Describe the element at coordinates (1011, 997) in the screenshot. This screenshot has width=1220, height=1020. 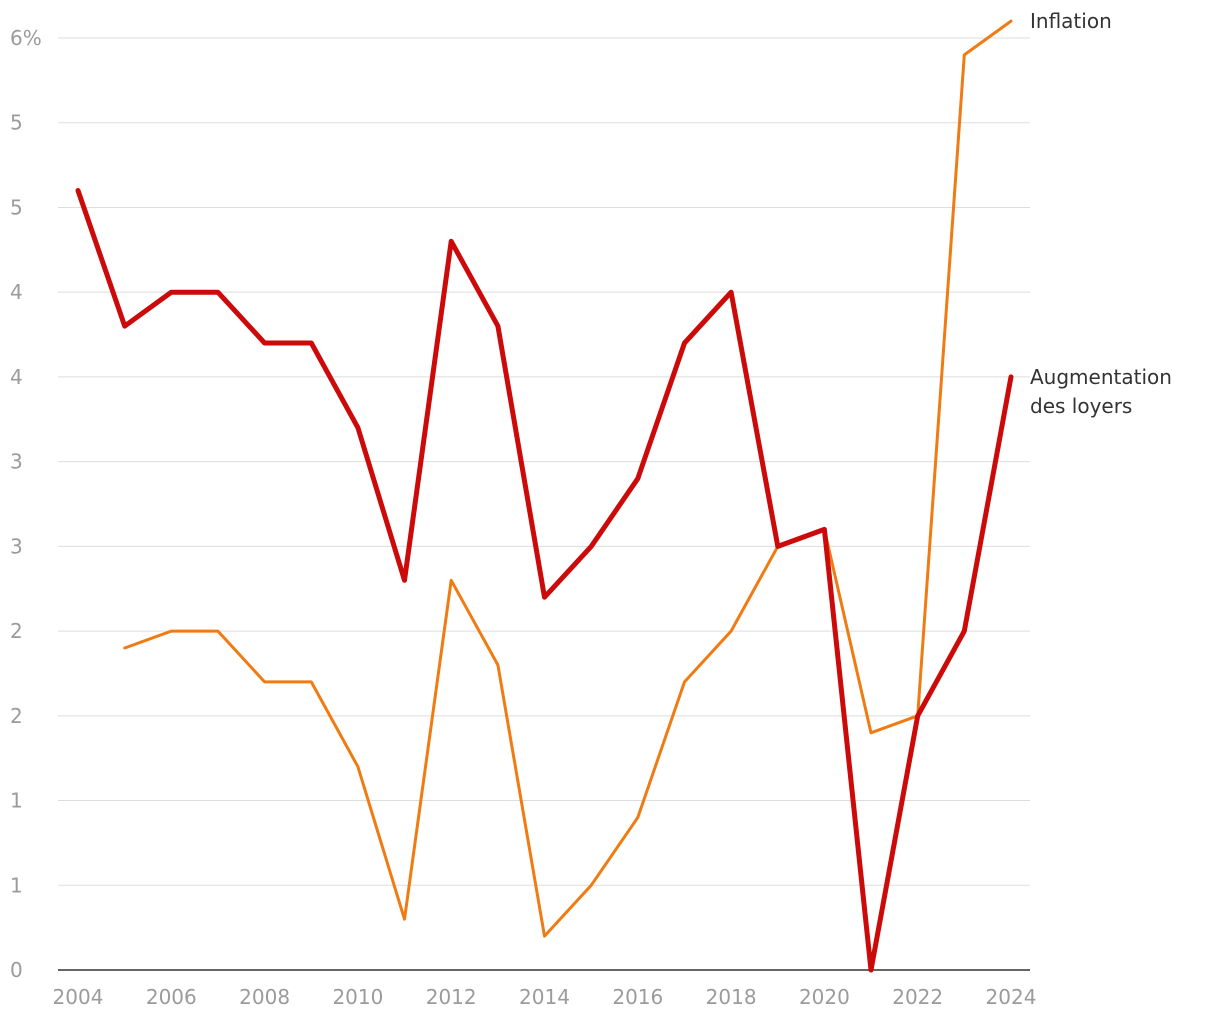
I see `x-tick-label: 2024` at that location.